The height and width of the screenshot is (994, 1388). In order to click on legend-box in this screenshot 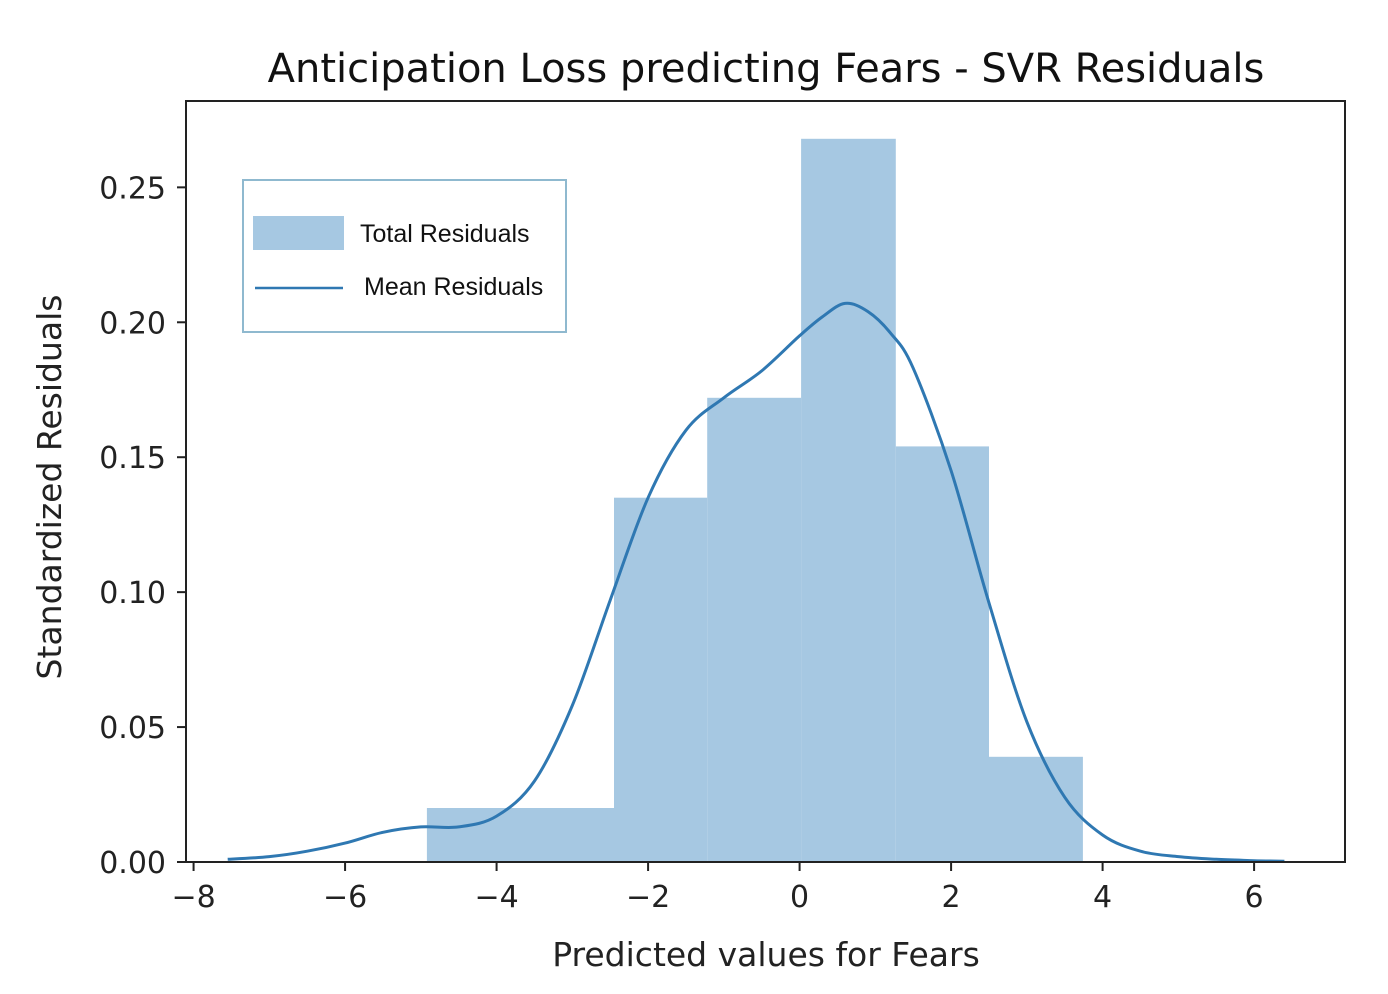, I will do `click(404, 256)`.